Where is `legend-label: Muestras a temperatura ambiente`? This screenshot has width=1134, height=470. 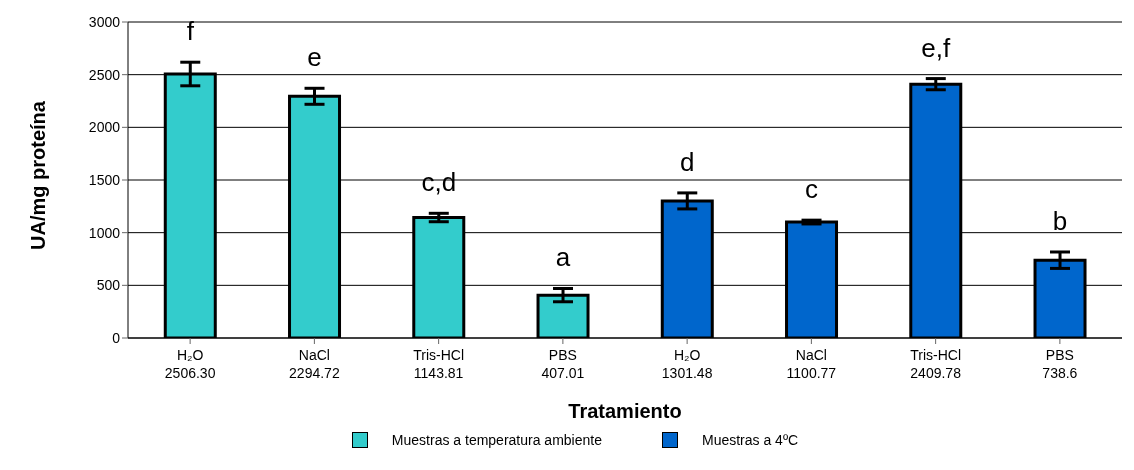
legend-label: Muestras a temperatura ambiente is located at coordinates (496, 440).